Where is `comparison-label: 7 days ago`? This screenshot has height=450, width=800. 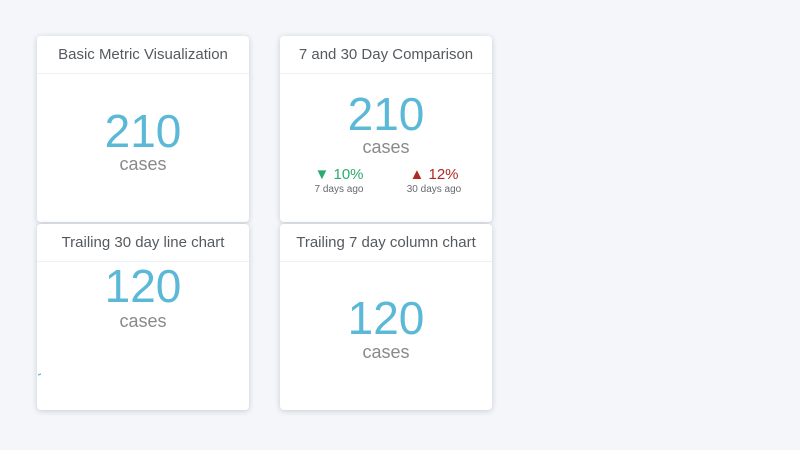
comparison-label: 7 days ago is located at coordinates (339, 189).